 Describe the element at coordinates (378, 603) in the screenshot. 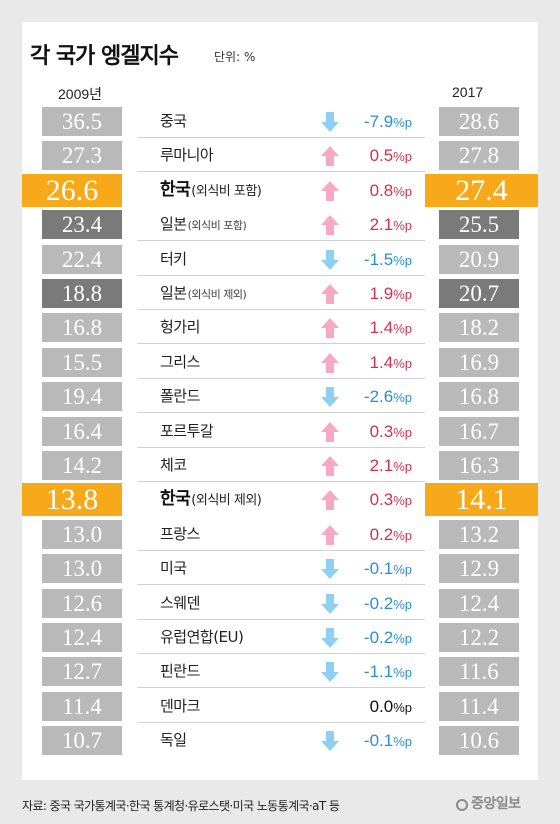

I see `change-number: -0.2` at that location.